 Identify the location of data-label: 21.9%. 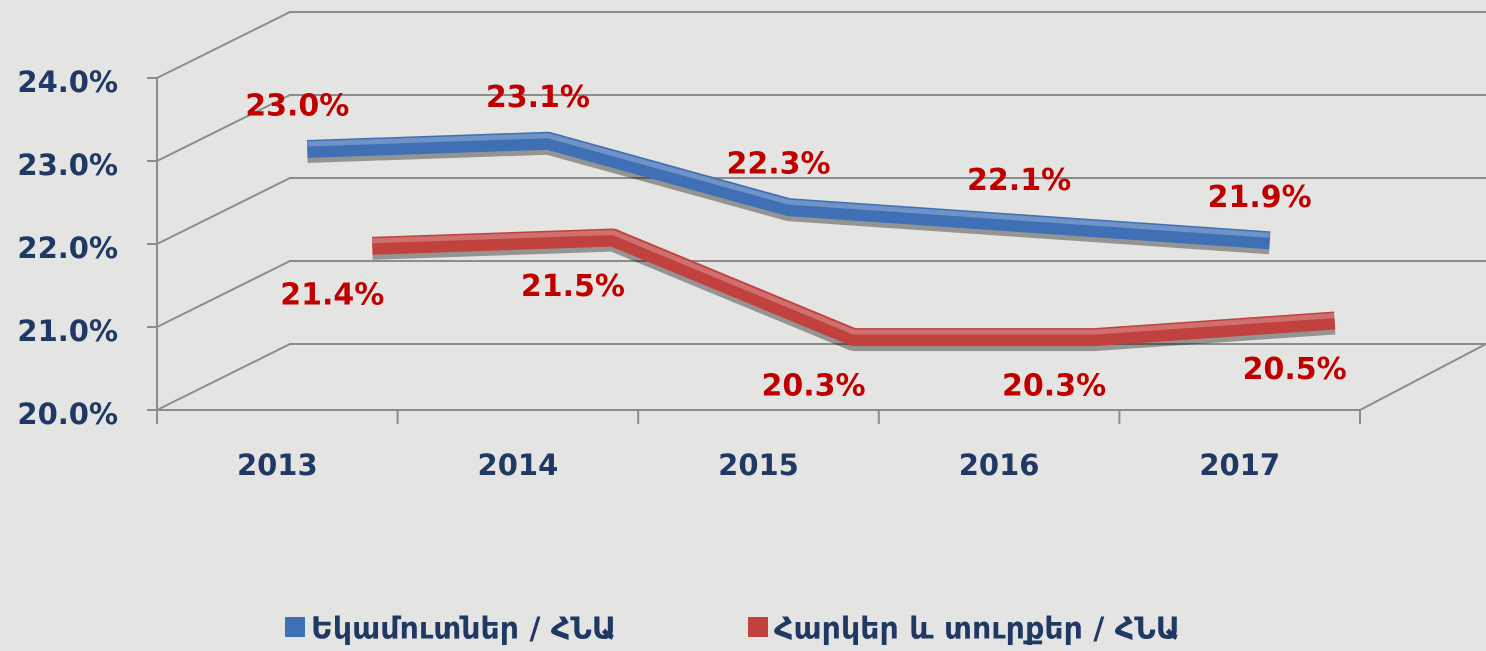
(1260, 197).